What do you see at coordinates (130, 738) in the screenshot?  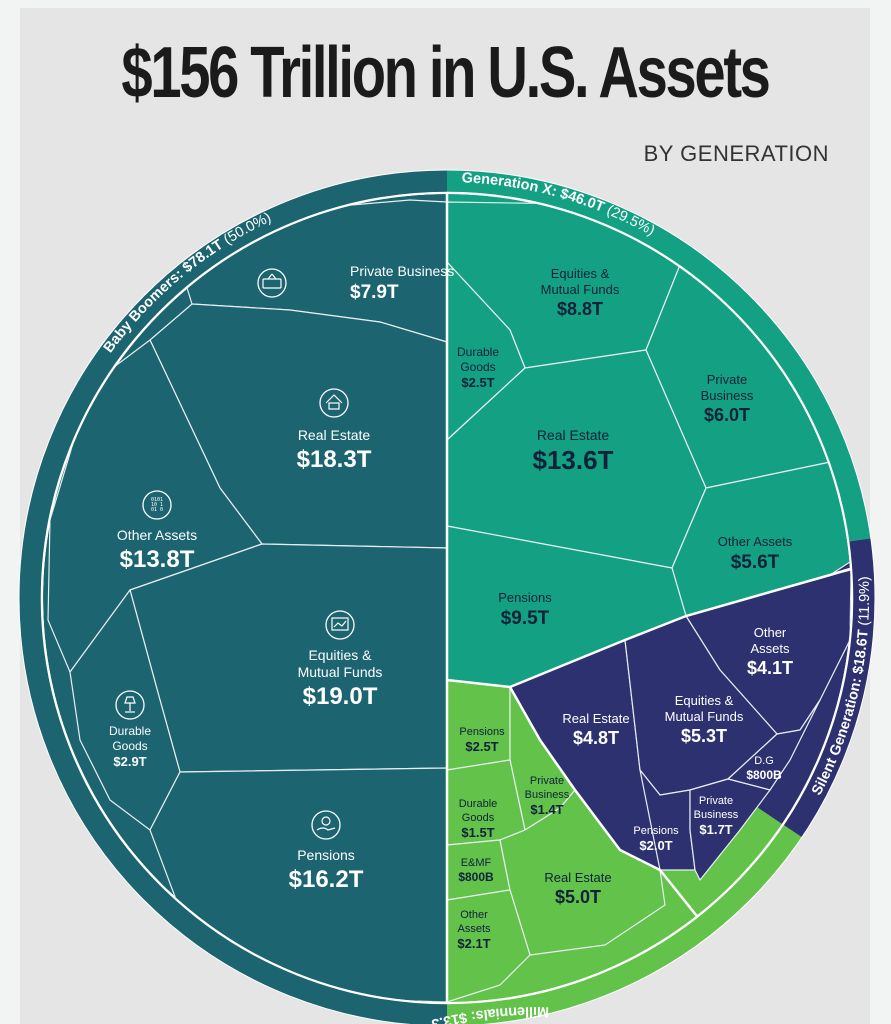 I see `baby-boomers-durable-goods-label: Durable Goods` at bounding box center [130, 738].